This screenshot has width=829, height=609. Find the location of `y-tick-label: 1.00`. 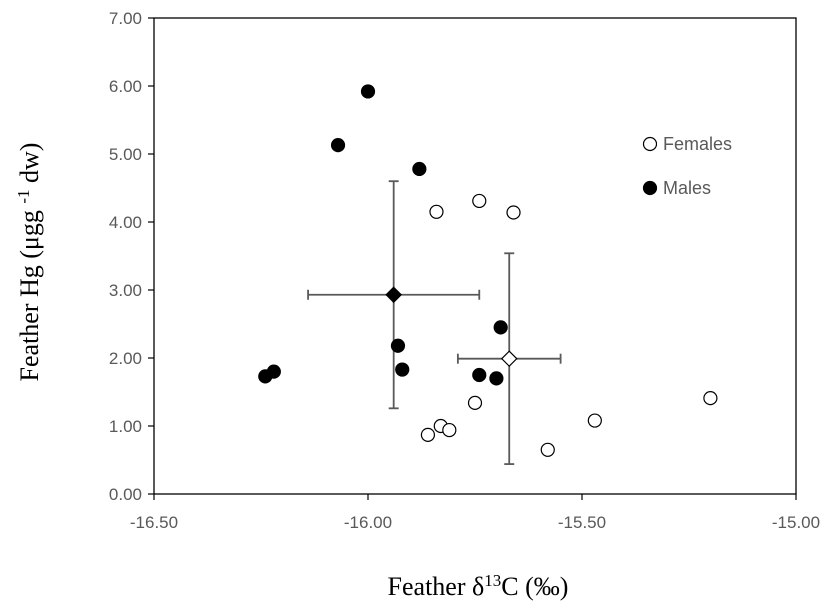

y-tick-label: 1.00 is located at coordinates (125, 426).